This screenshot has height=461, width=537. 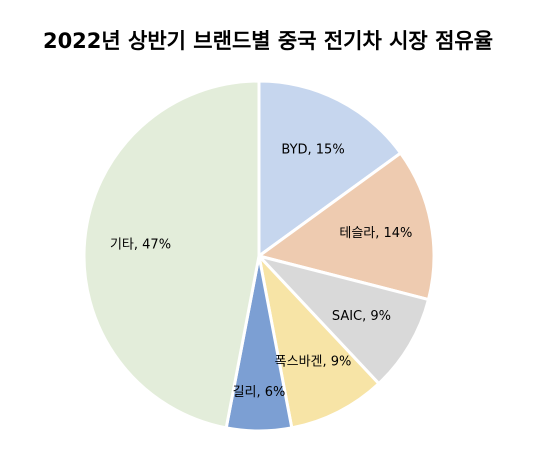 What do you see at coordinates (375, 233) in the screenshot?
I see `data-label: 테슬라, 14%` at bounding box center [375, 233].